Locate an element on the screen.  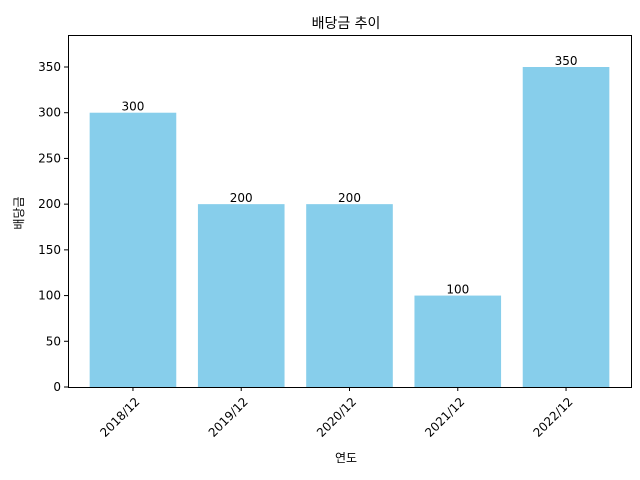
x-axis-label: 연도 is located at coordinates (346, 458).